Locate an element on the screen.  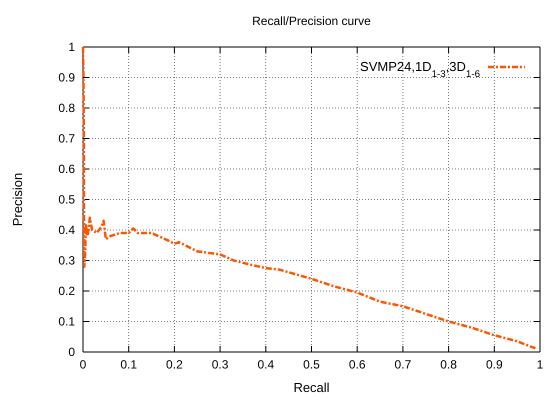
y-tick-label: 0 is located at coordinates (72, 351).